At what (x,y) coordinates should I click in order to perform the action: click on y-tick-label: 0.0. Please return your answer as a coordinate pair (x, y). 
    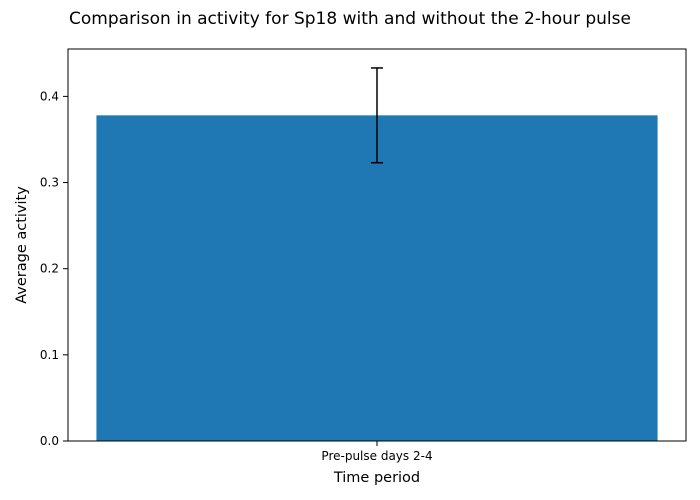
    Looking at the image, I should click on (49, 441).